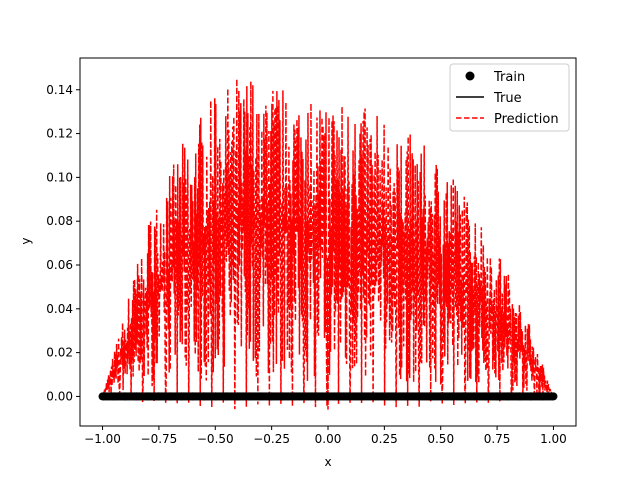 Image resolution: width=640 pixels, height=478 pixels. I want to click on x-tick-label: 0.75, so click(497, 439).